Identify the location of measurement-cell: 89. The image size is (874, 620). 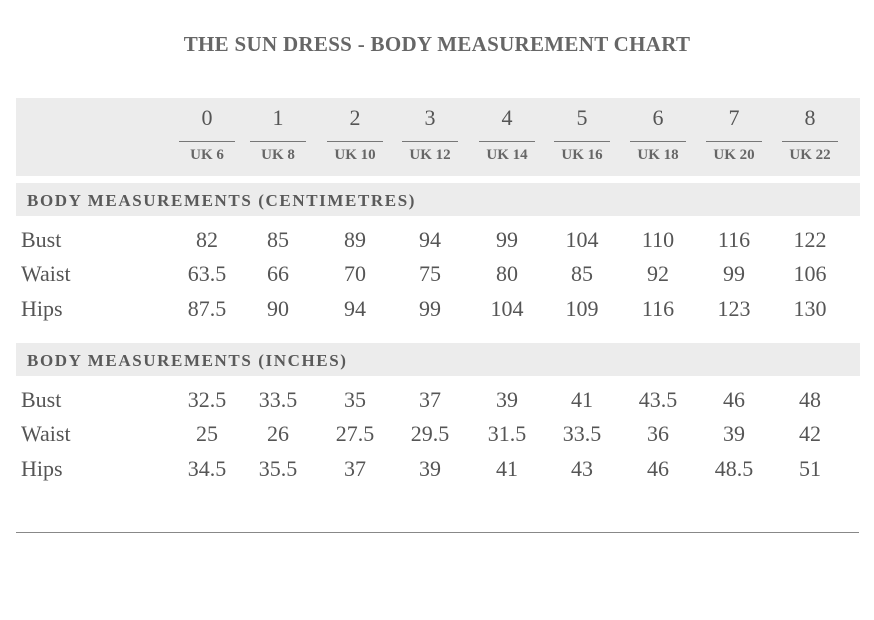
(355, 239).